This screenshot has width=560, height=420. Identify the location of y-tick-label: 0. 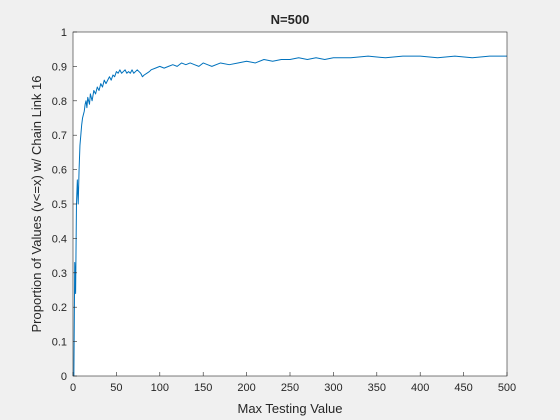
(64, 377).